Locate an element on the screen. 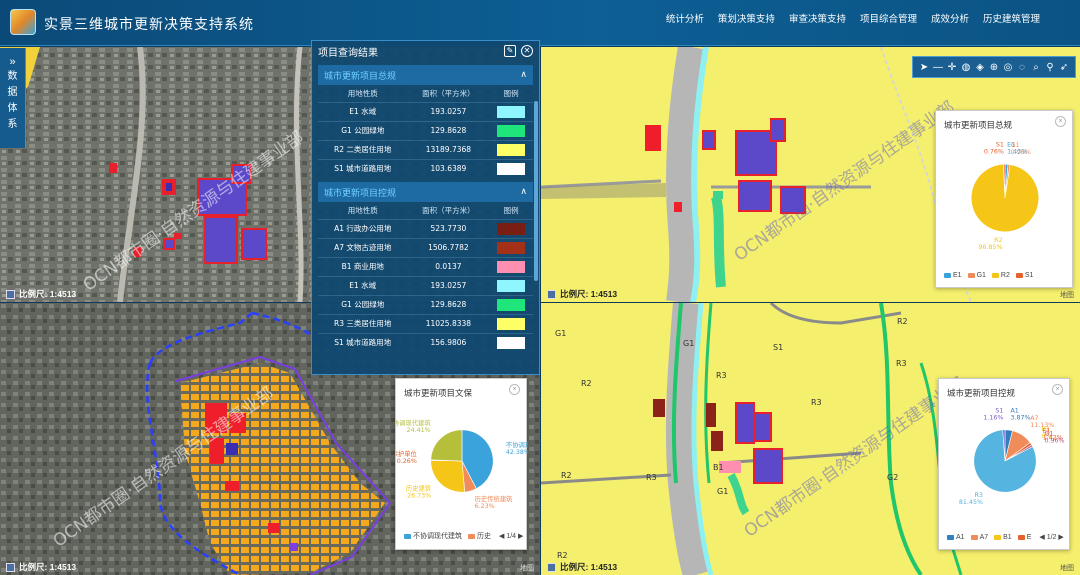 This screenshot has height=575, width=1080. zone-label: R2 is located at coordinates (562, 555).